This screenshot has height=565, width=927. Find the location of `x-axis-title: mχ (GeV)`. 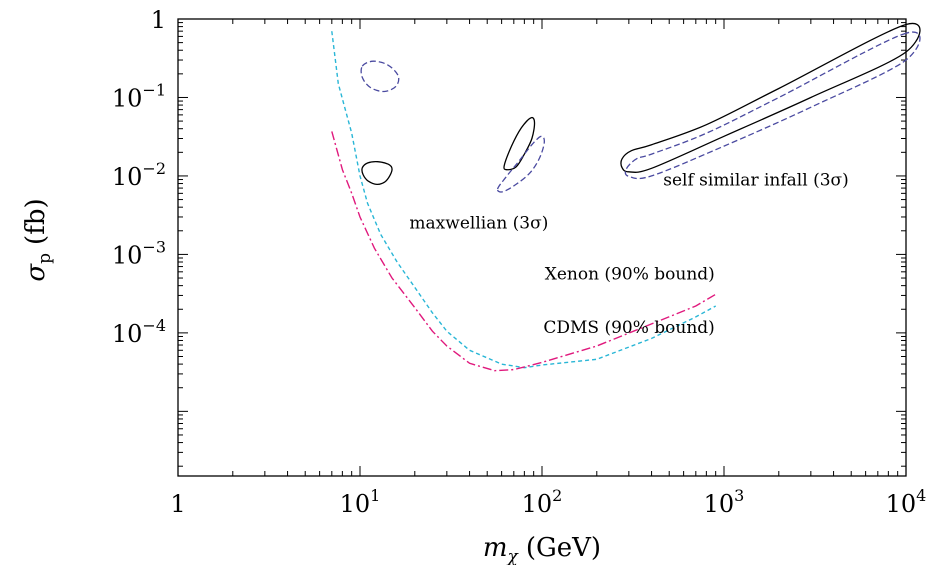

x-axis-title: mχ (GeV) is located at coordinates (542, 549).